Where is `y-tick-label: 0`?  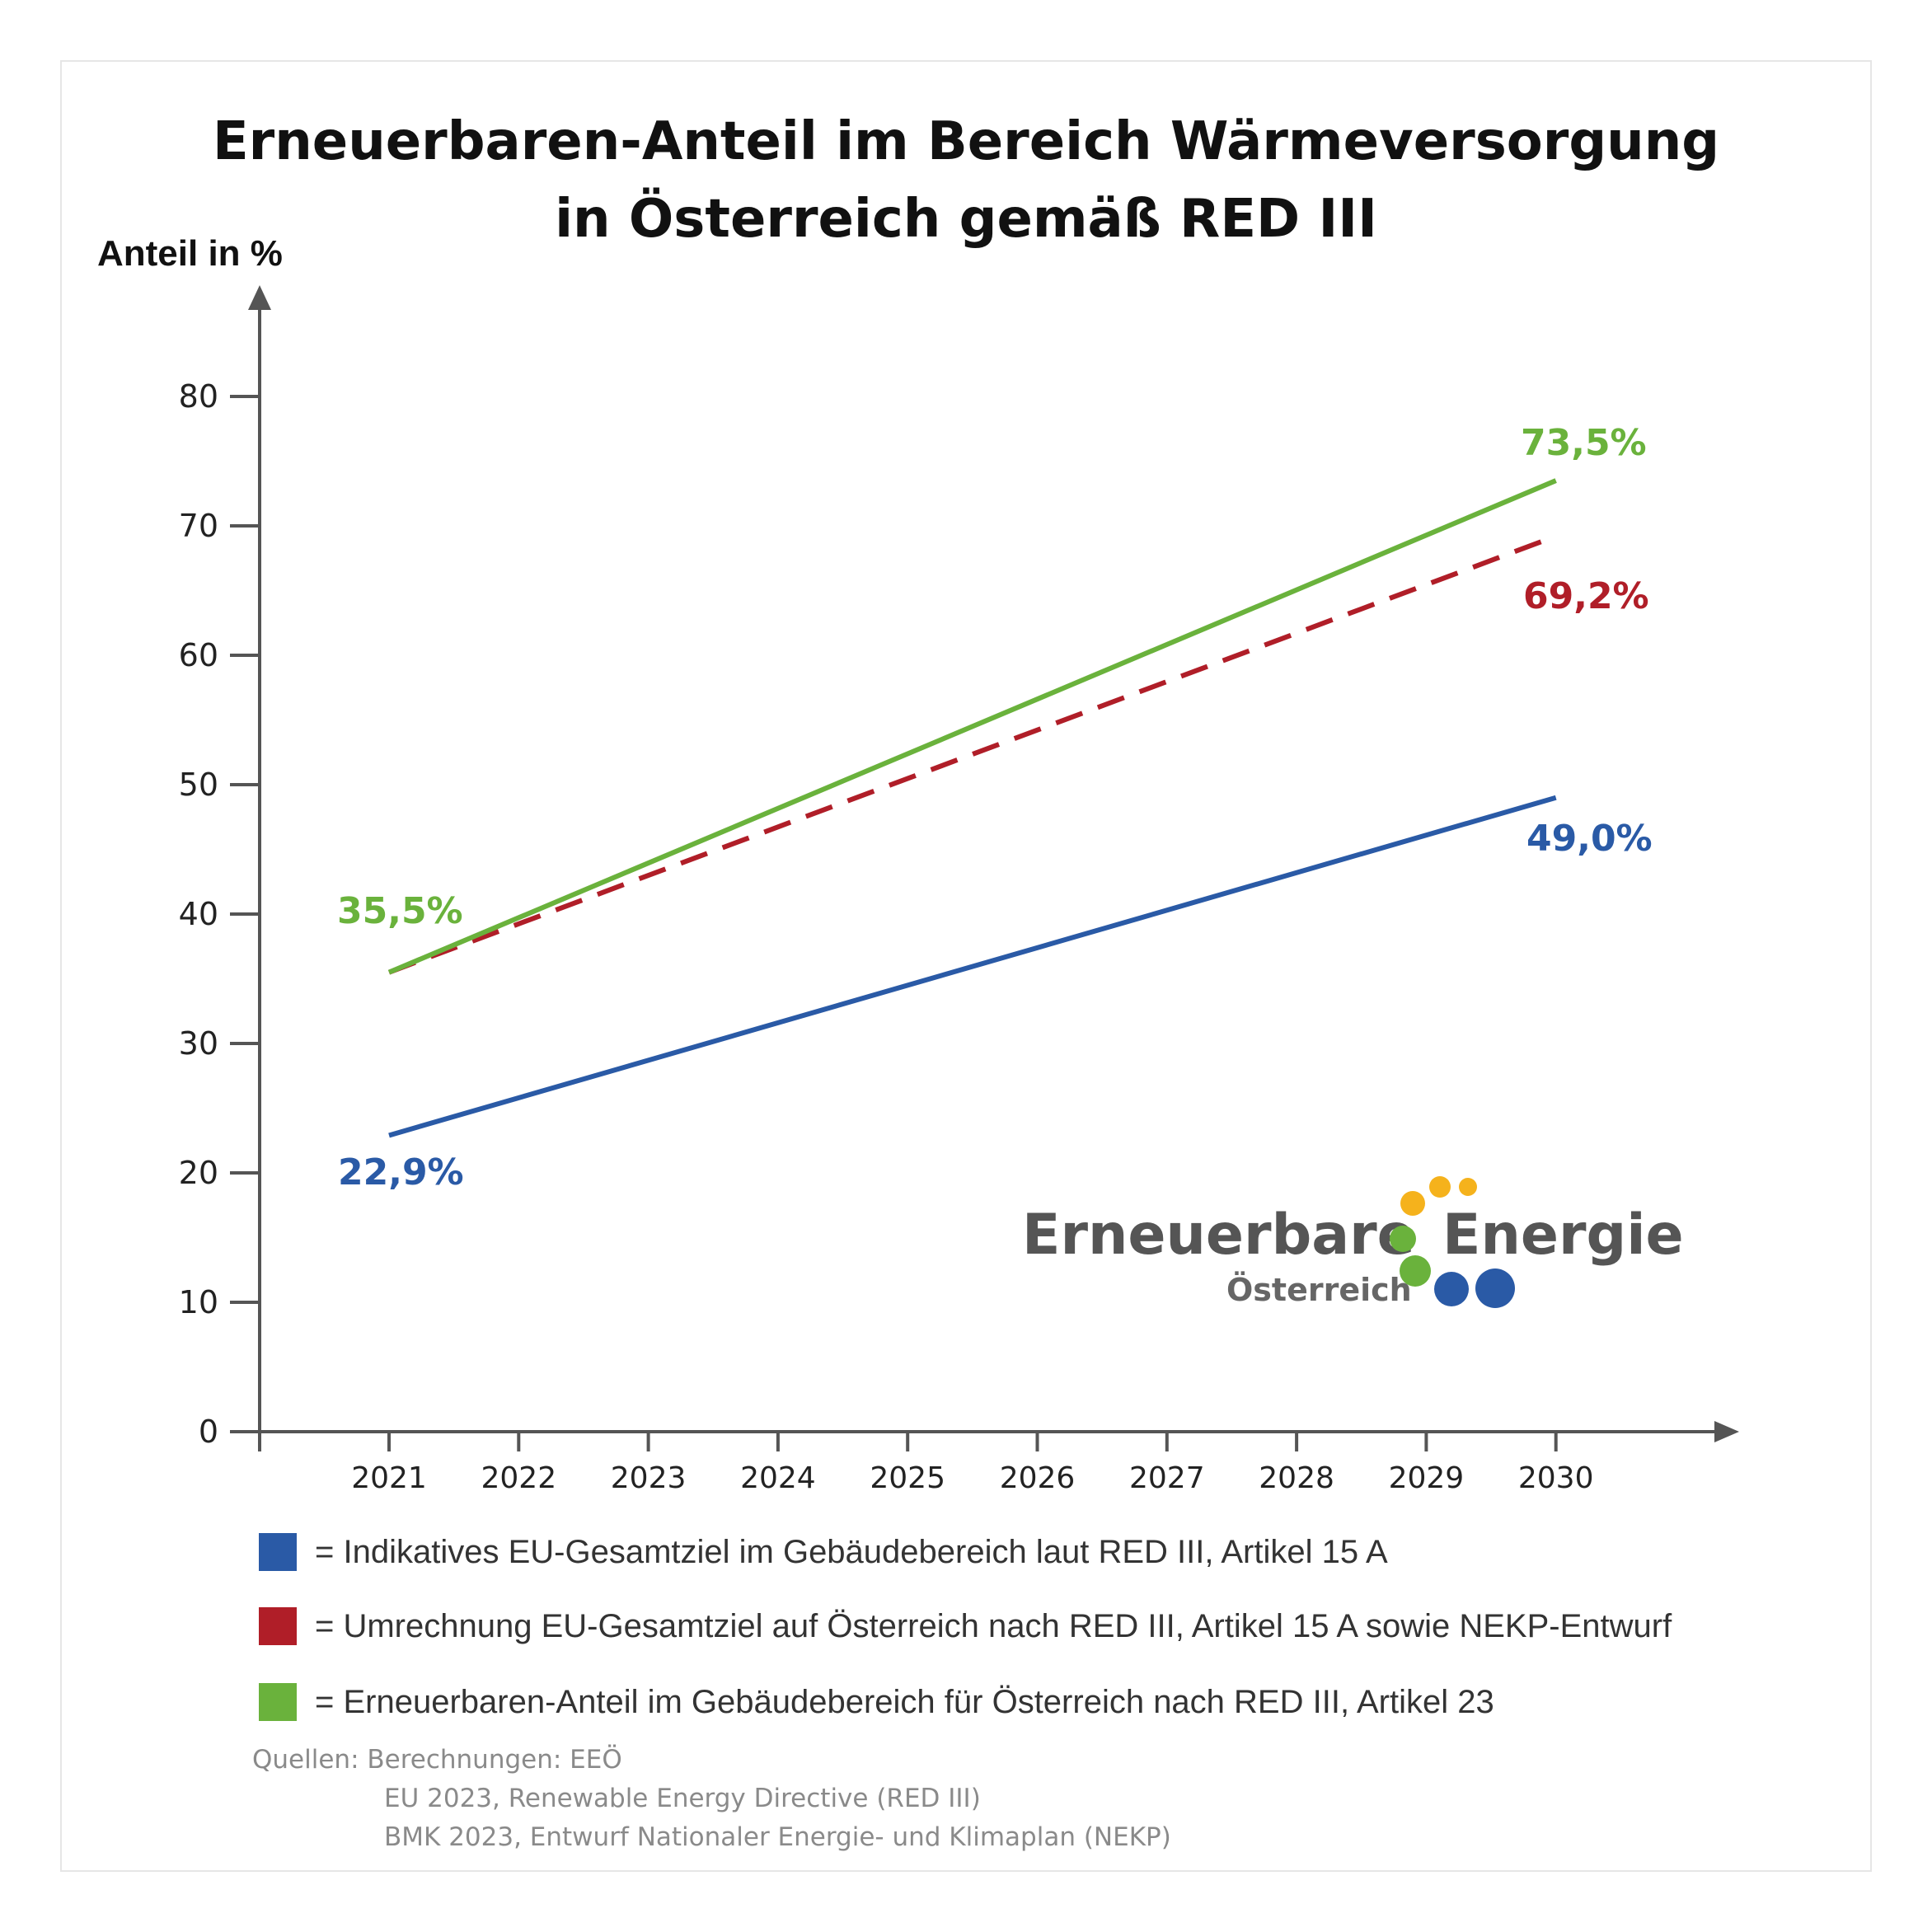
y-tick-label: 0 is located at coordinates (208, 1432).